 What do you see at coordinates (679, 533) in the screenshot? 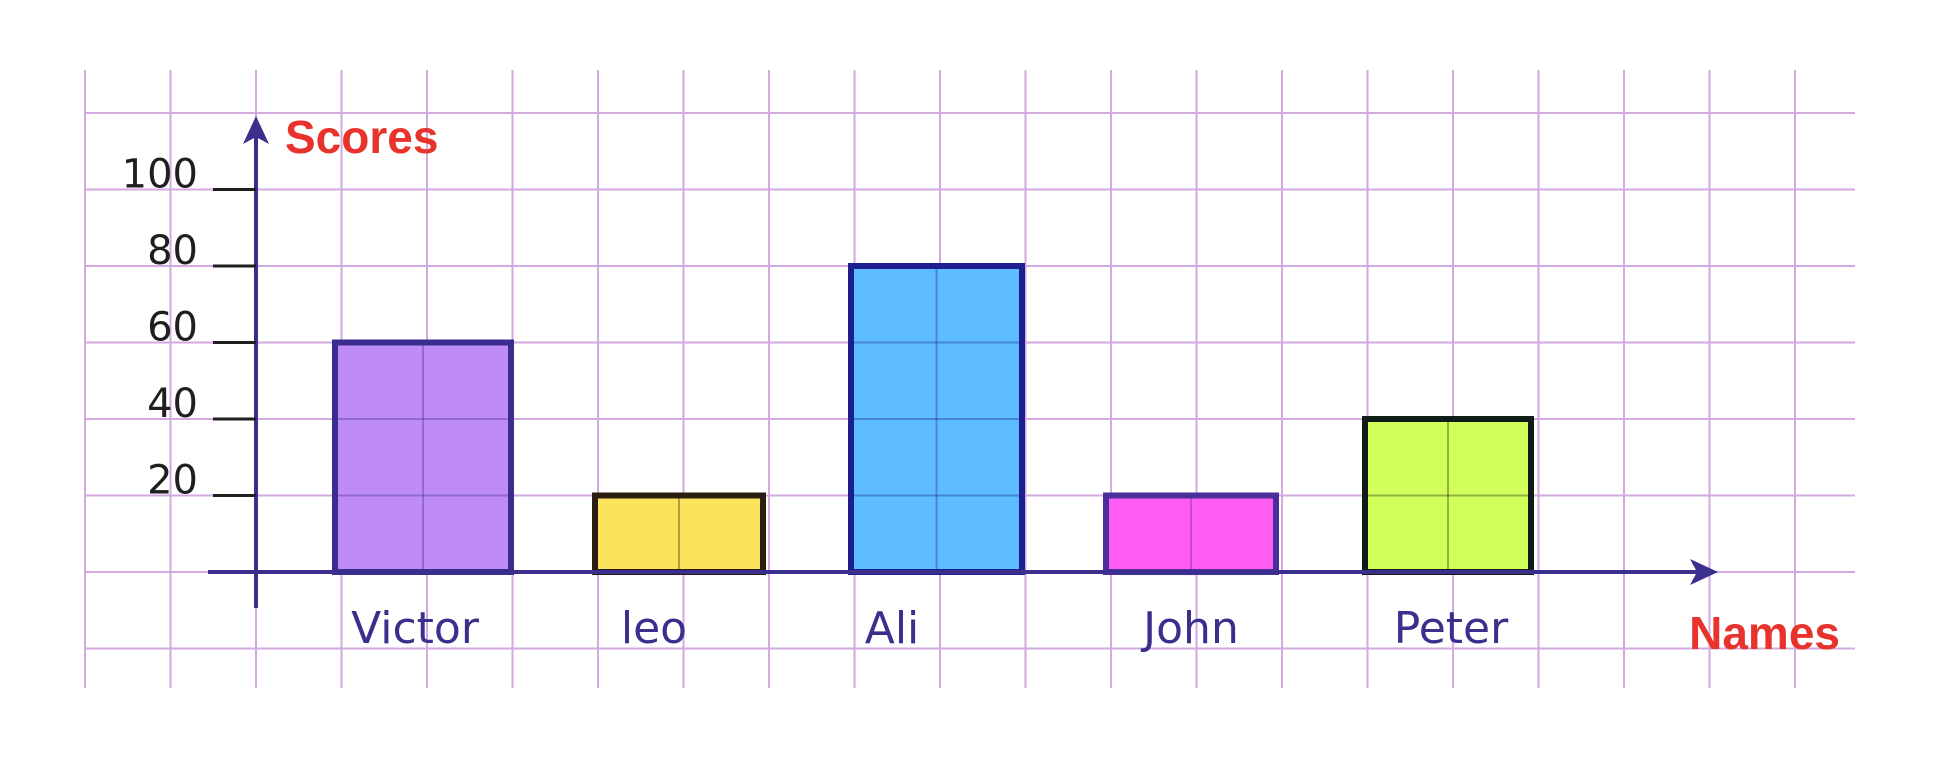
I see `bar-leo` at bounding box center [679, 533].